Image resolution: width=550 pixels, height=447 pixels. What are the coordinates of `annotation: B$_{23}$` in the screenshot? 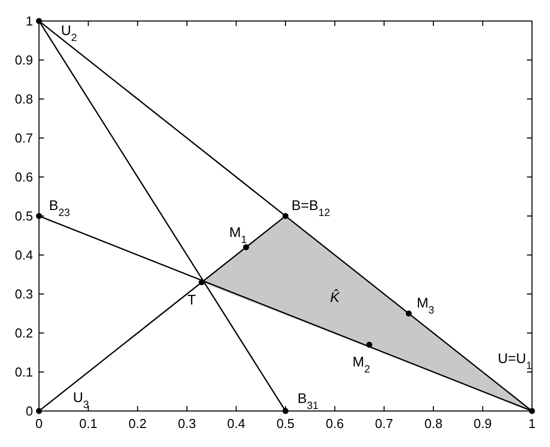 It's located at (59, 208).